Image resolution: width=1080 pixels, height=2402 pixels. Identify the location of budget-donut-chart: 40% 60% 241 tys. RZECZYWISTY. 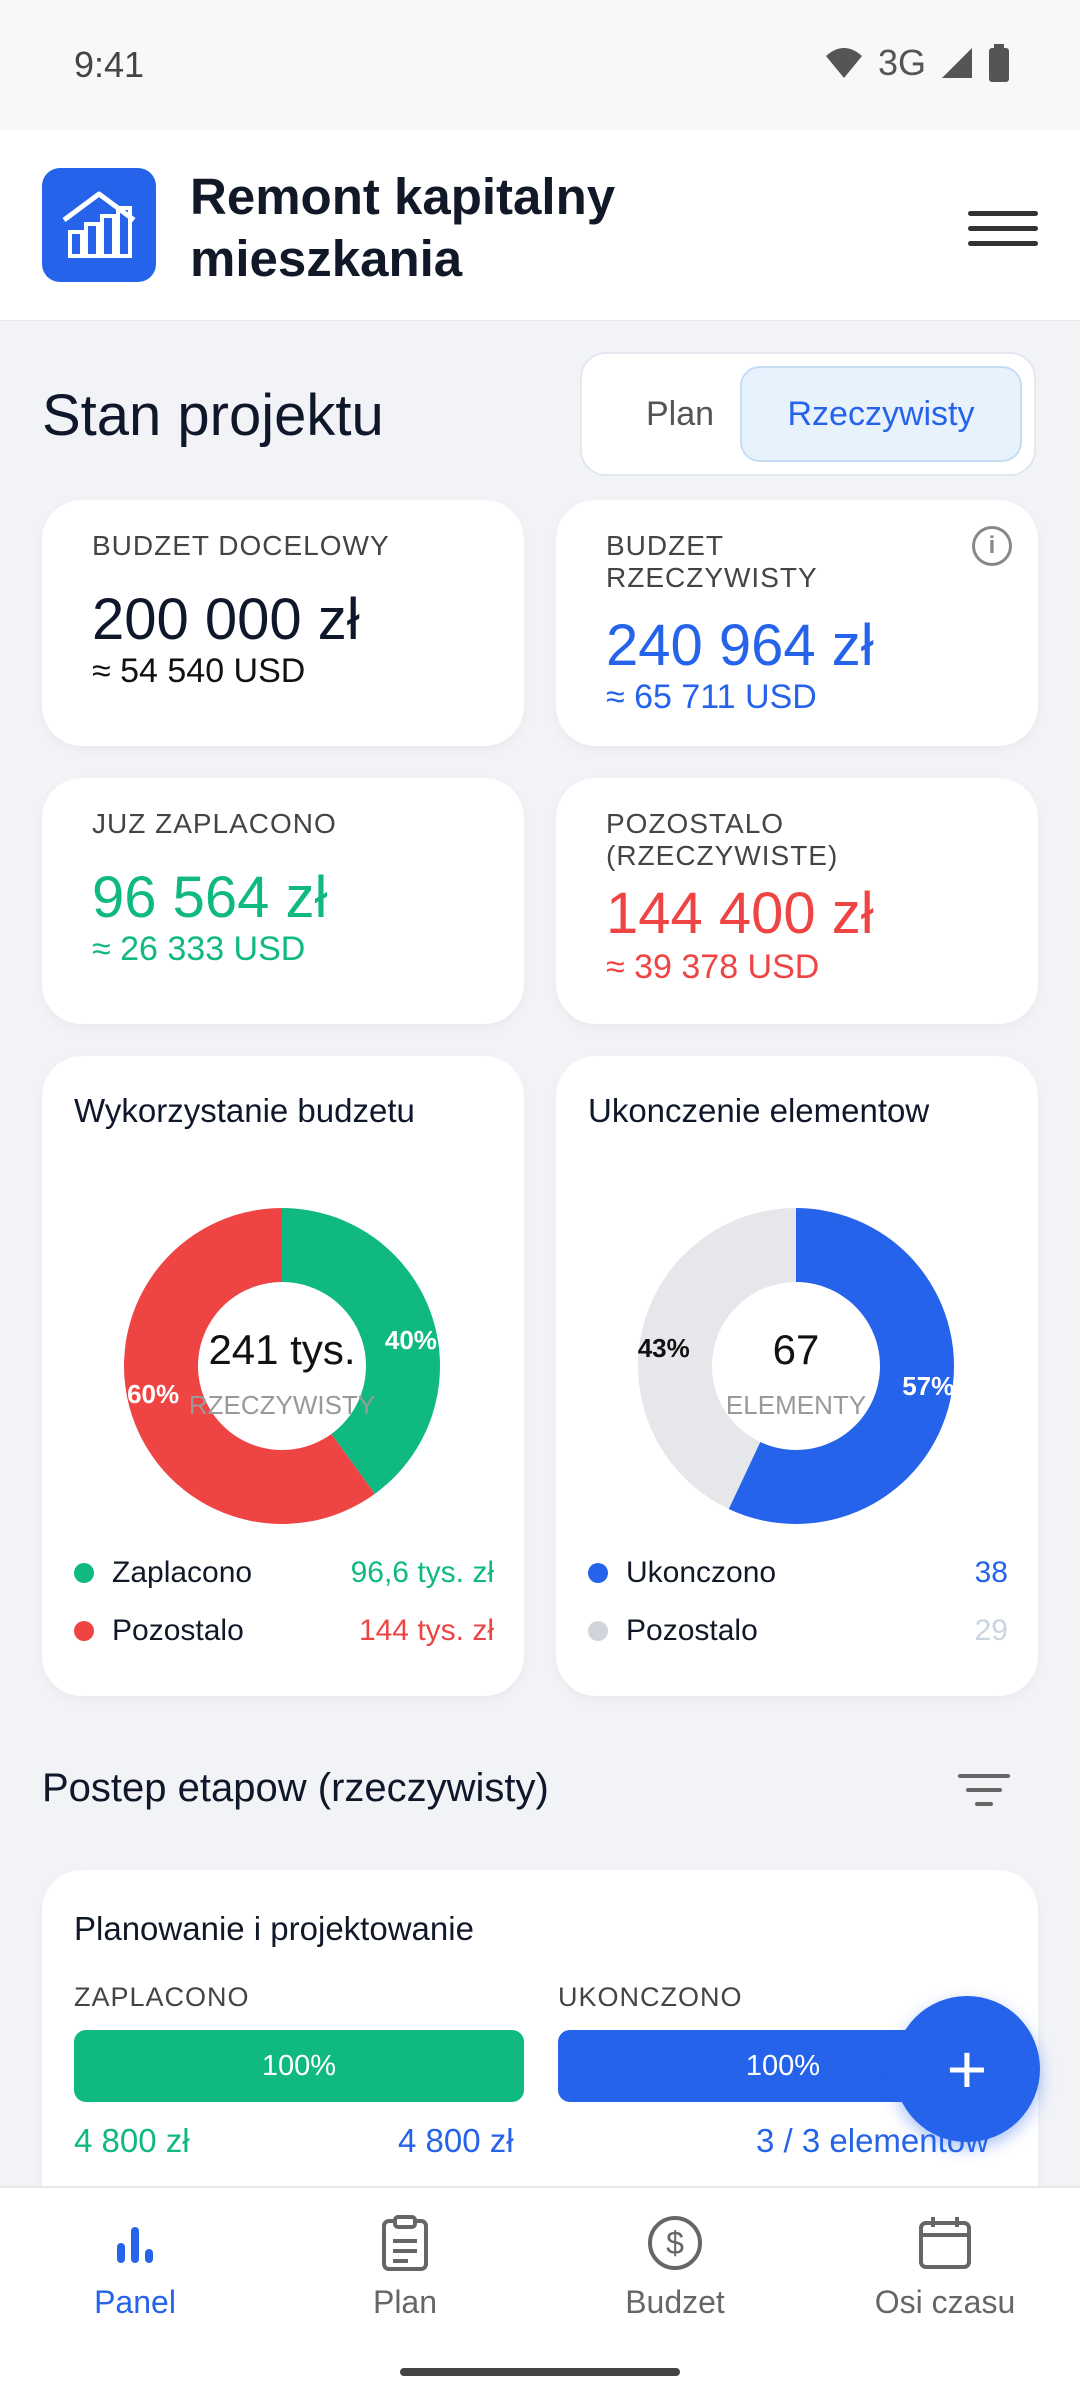
(281, 1366).